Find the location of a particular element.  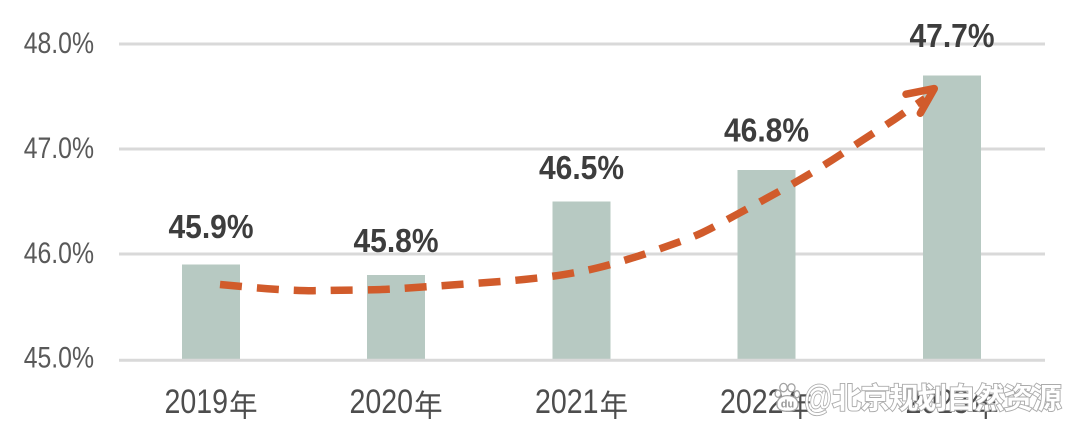

svg-text: 2020 is located at coordinates (382, 402).